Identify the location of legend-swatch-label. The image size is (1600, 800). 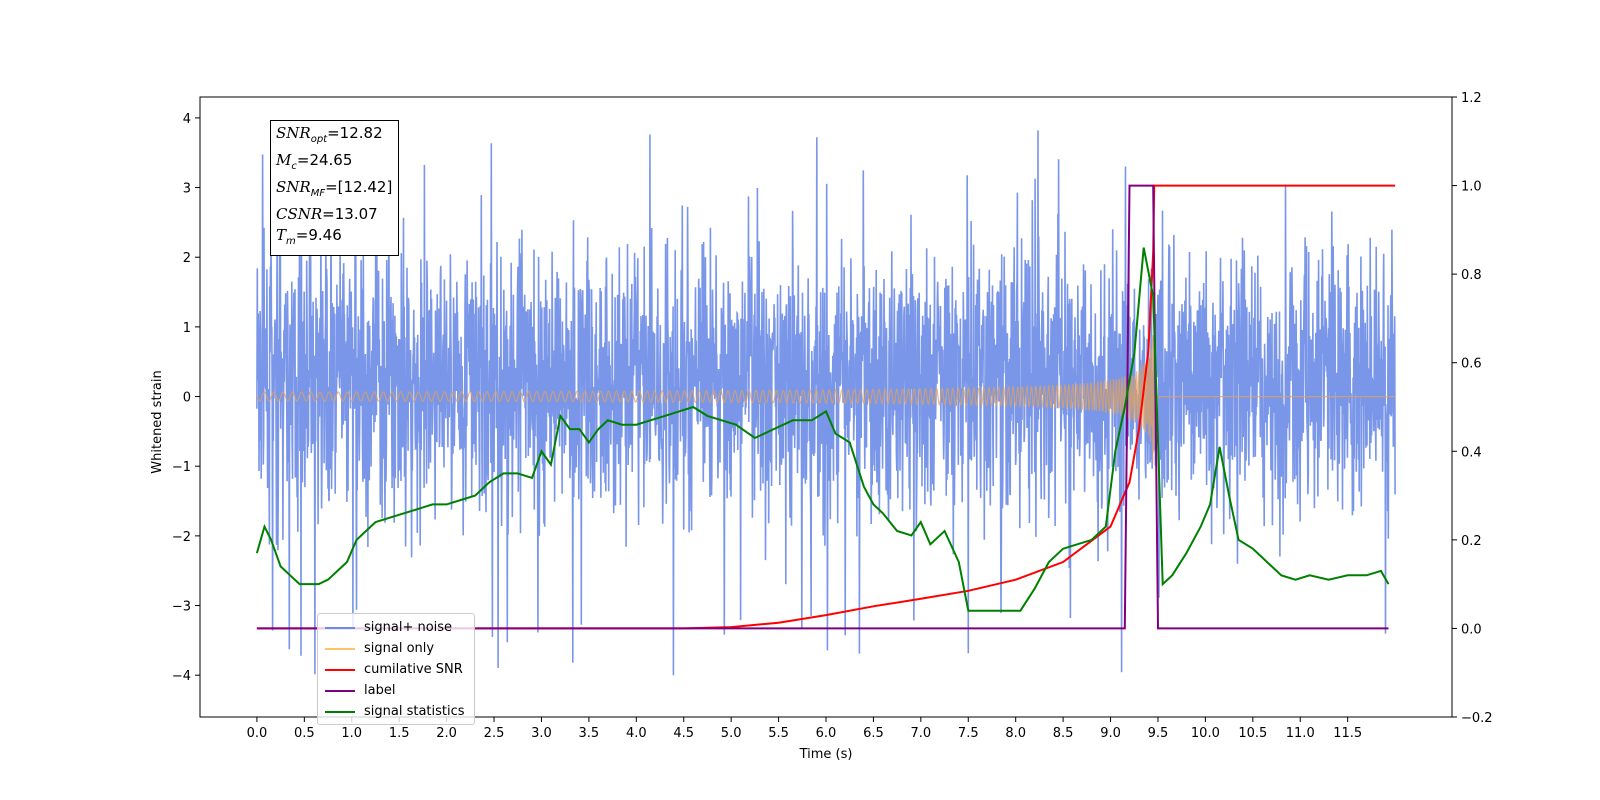
(340, 690).